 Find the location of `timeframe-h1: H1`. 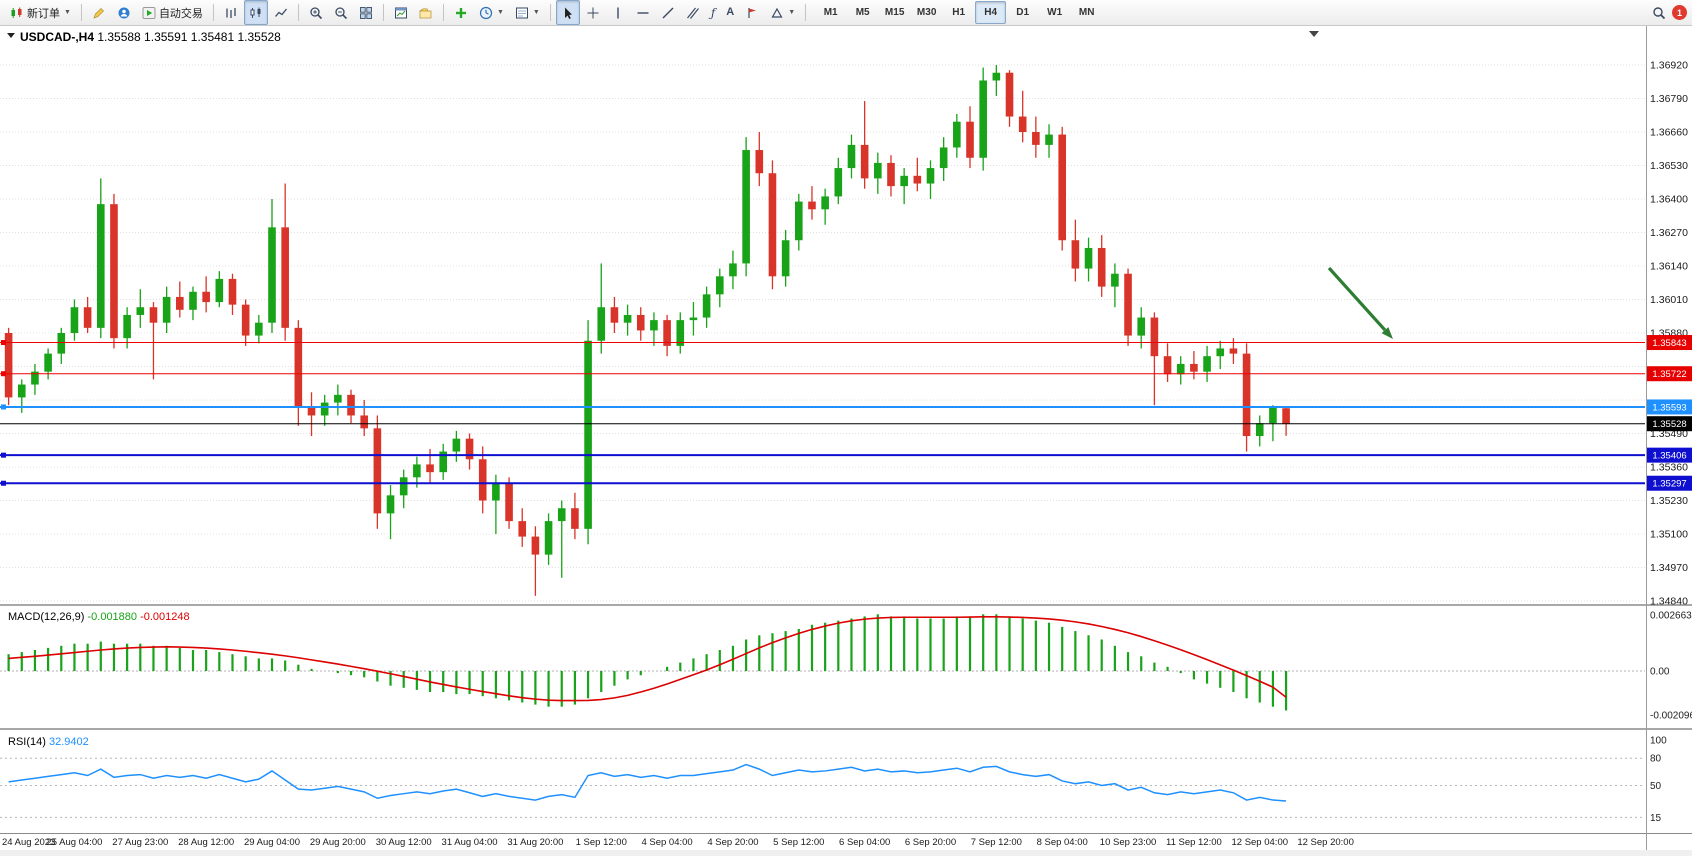

timeframe-h1: H1 is located at coordinates (959, 12).